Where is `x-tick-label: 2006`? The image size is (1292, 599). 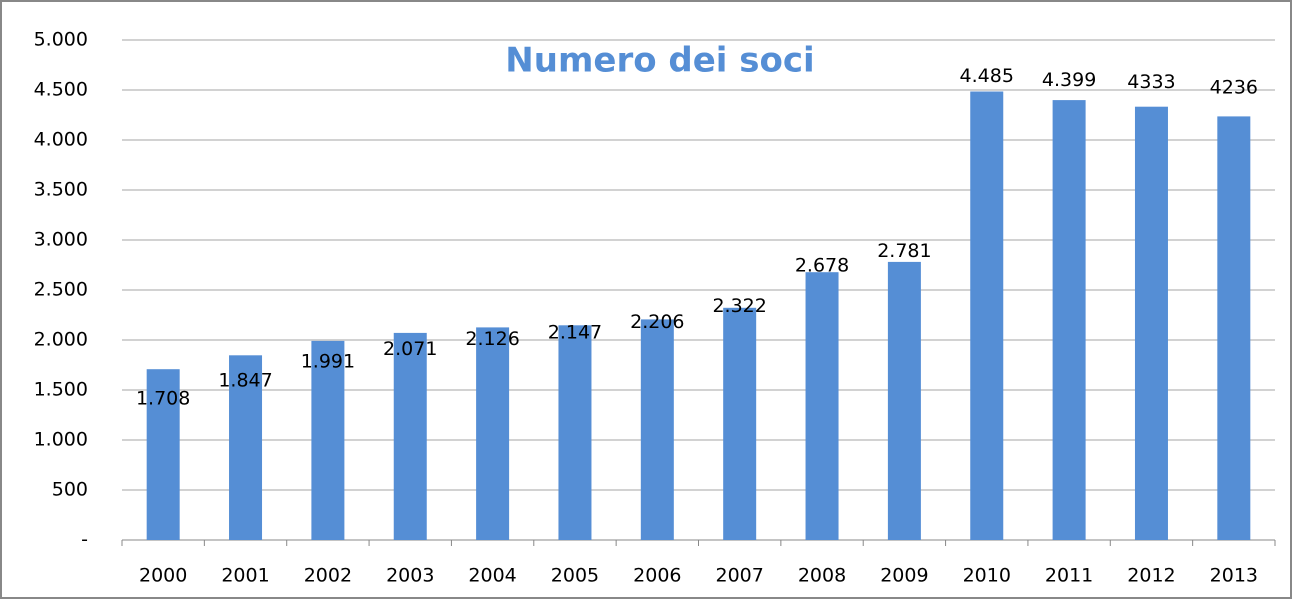 x-tick-label: 2006 is located at coordinates (657, 576).